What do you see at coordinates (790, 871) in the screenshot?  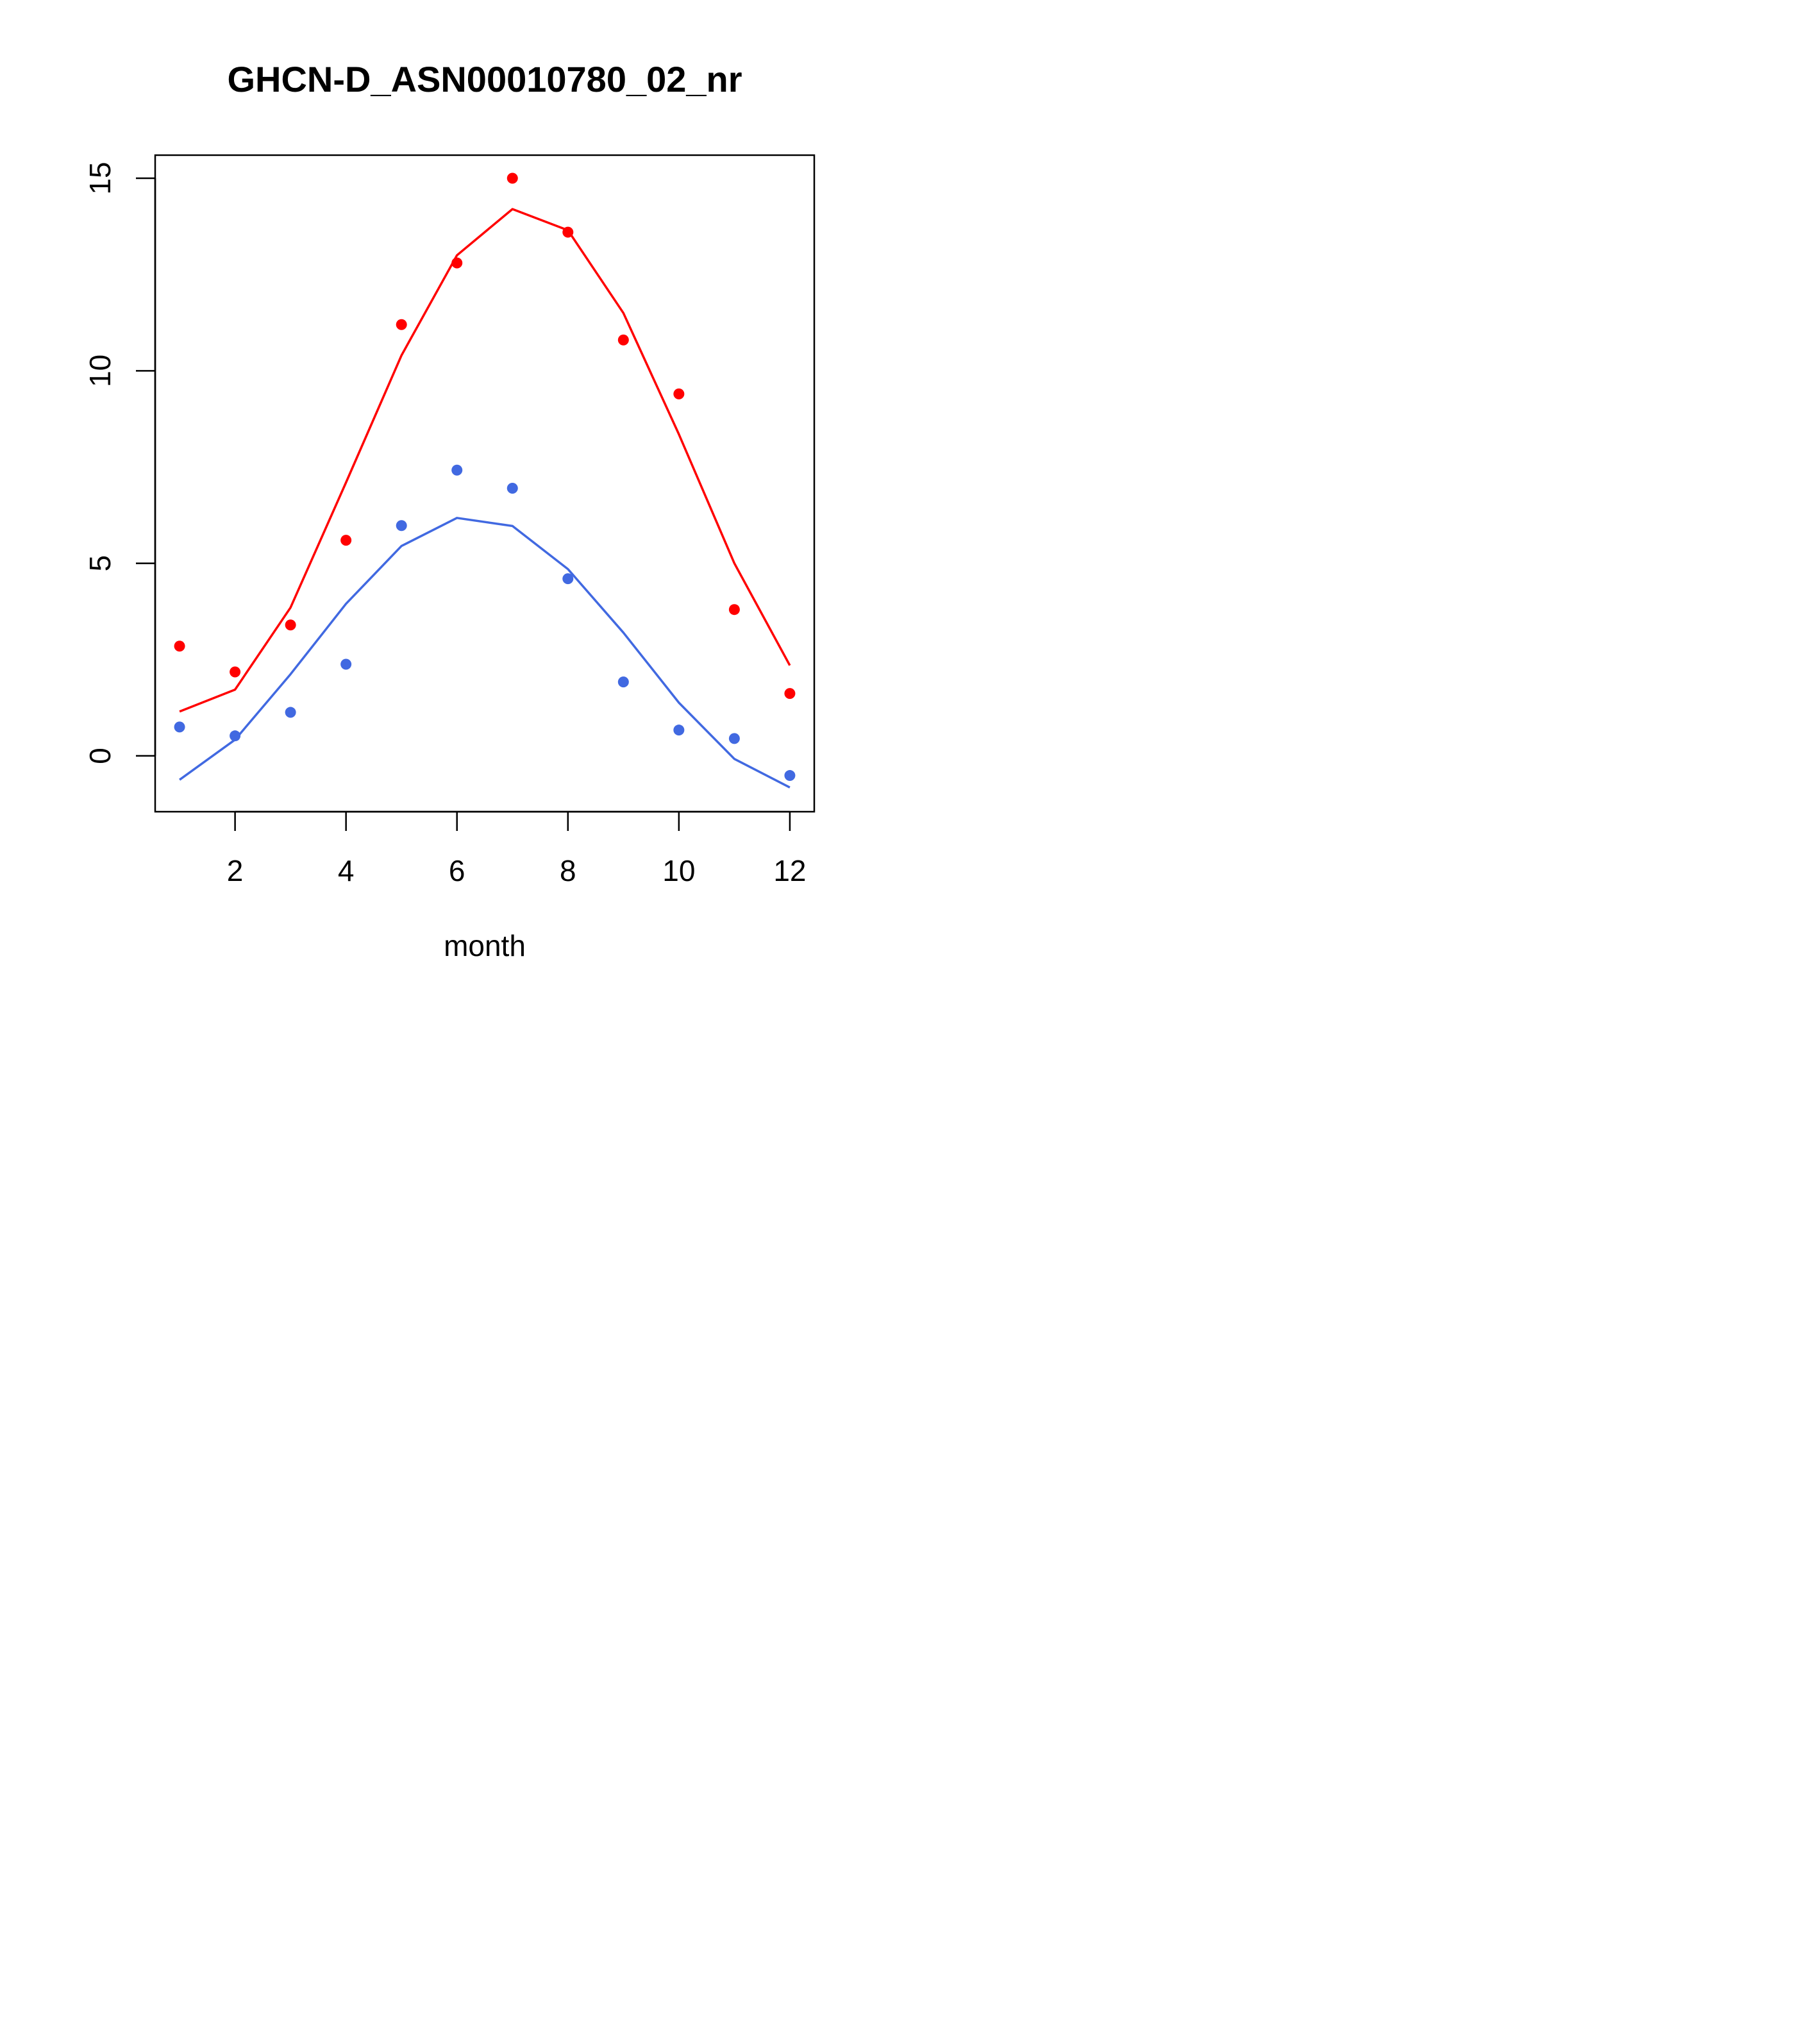 I see `x-tick-label: 12` at bounding box center [790, 871].